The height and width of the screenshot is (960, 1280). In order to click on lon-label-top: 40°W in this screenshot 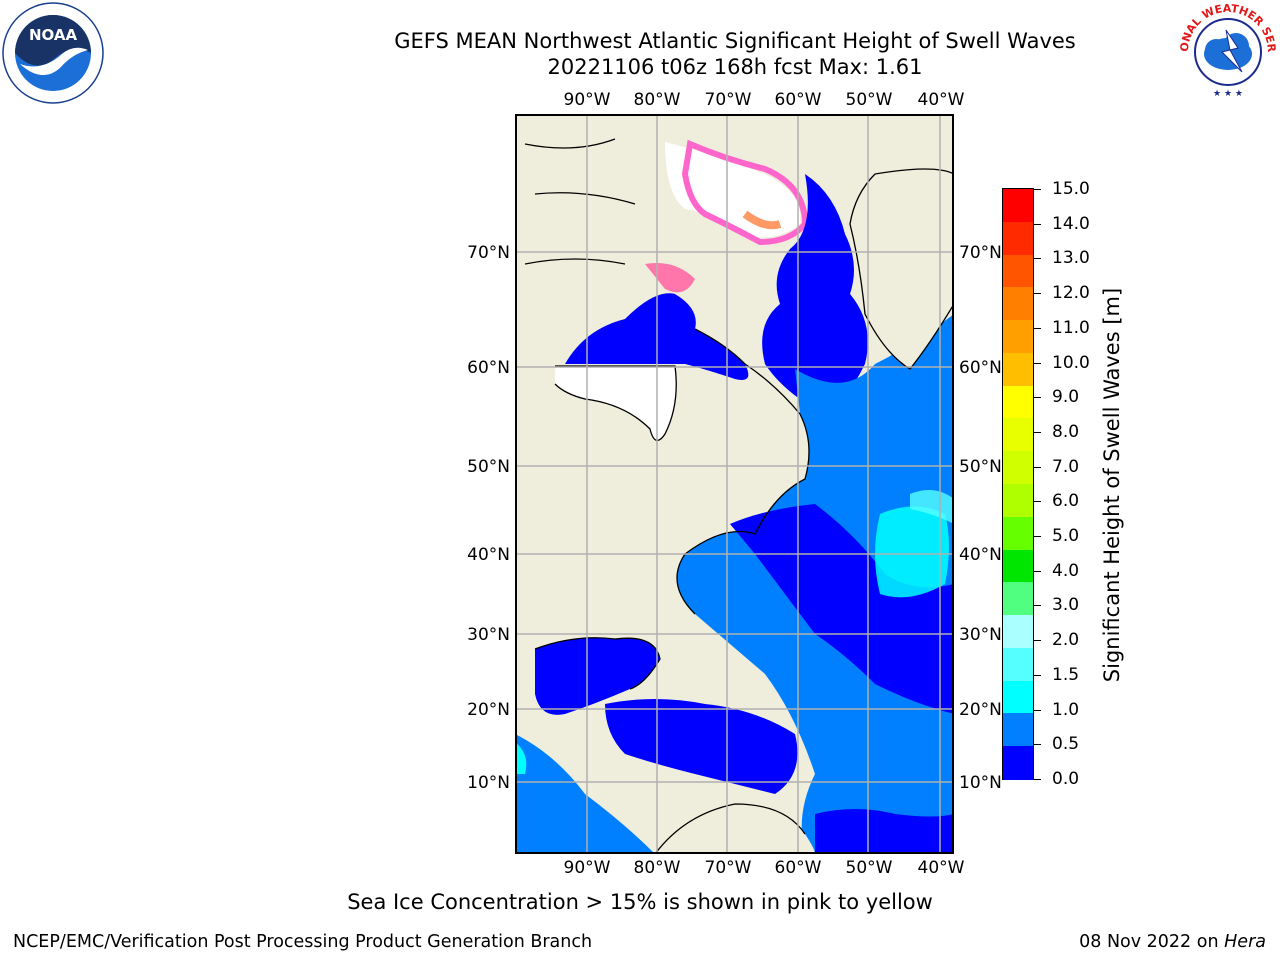, I will do `click(941, 100)`.